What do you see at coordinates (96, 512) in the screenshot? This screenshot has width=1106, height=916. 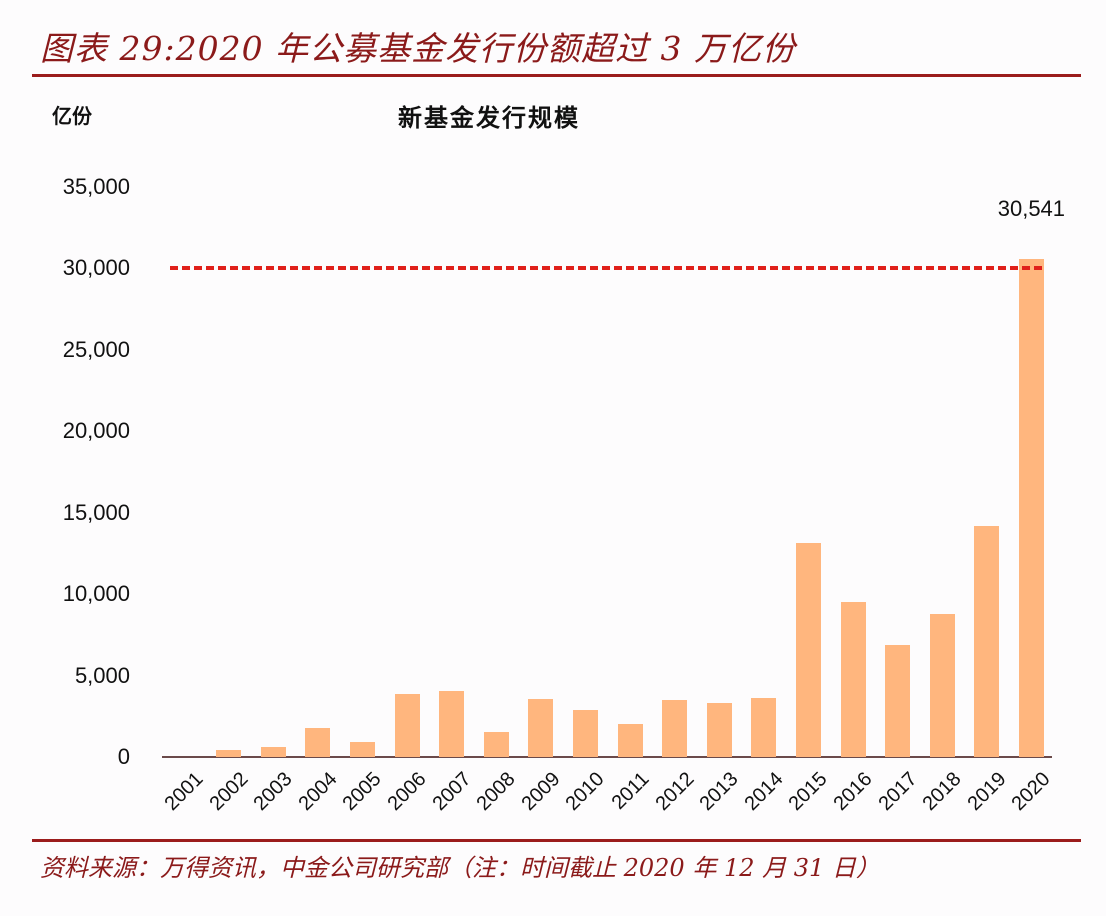 I see `y-tick-label: 15,000` at bounding box center [96, 512].